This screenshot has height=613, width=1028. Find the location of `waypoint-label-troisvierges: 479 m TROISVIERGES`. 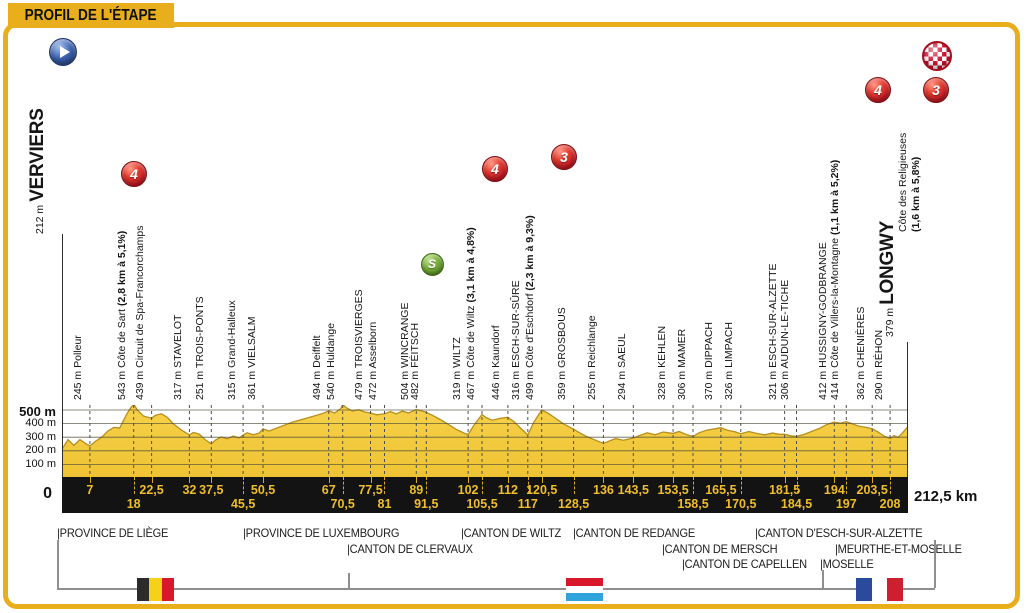

waypoint-label-troisvierges: 479 m TROISVIERGES is located at coordinates (359, 344).